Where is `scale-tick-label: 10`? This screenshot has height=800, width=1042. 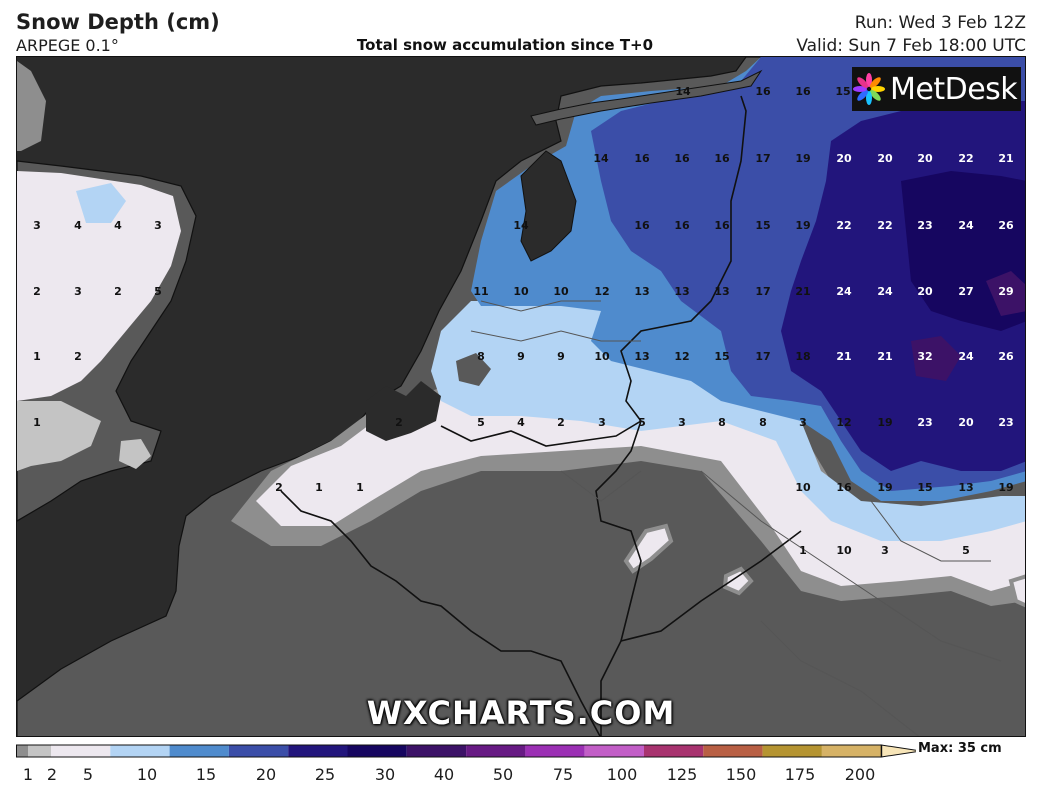 scale-tick-label: 10 is located at coordinates (147, 774).